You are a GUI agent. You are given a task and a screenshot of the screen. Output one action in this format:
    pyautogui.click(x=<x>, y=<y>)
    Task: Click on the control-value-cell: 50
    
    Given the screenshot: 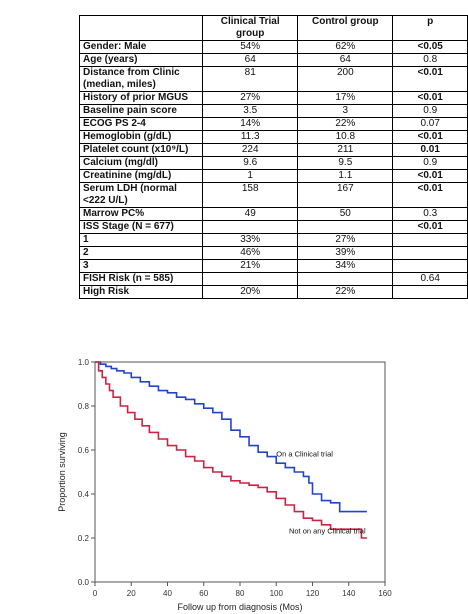 What is the action you would take?
    pyautogui.click(x=345, y=214)
    